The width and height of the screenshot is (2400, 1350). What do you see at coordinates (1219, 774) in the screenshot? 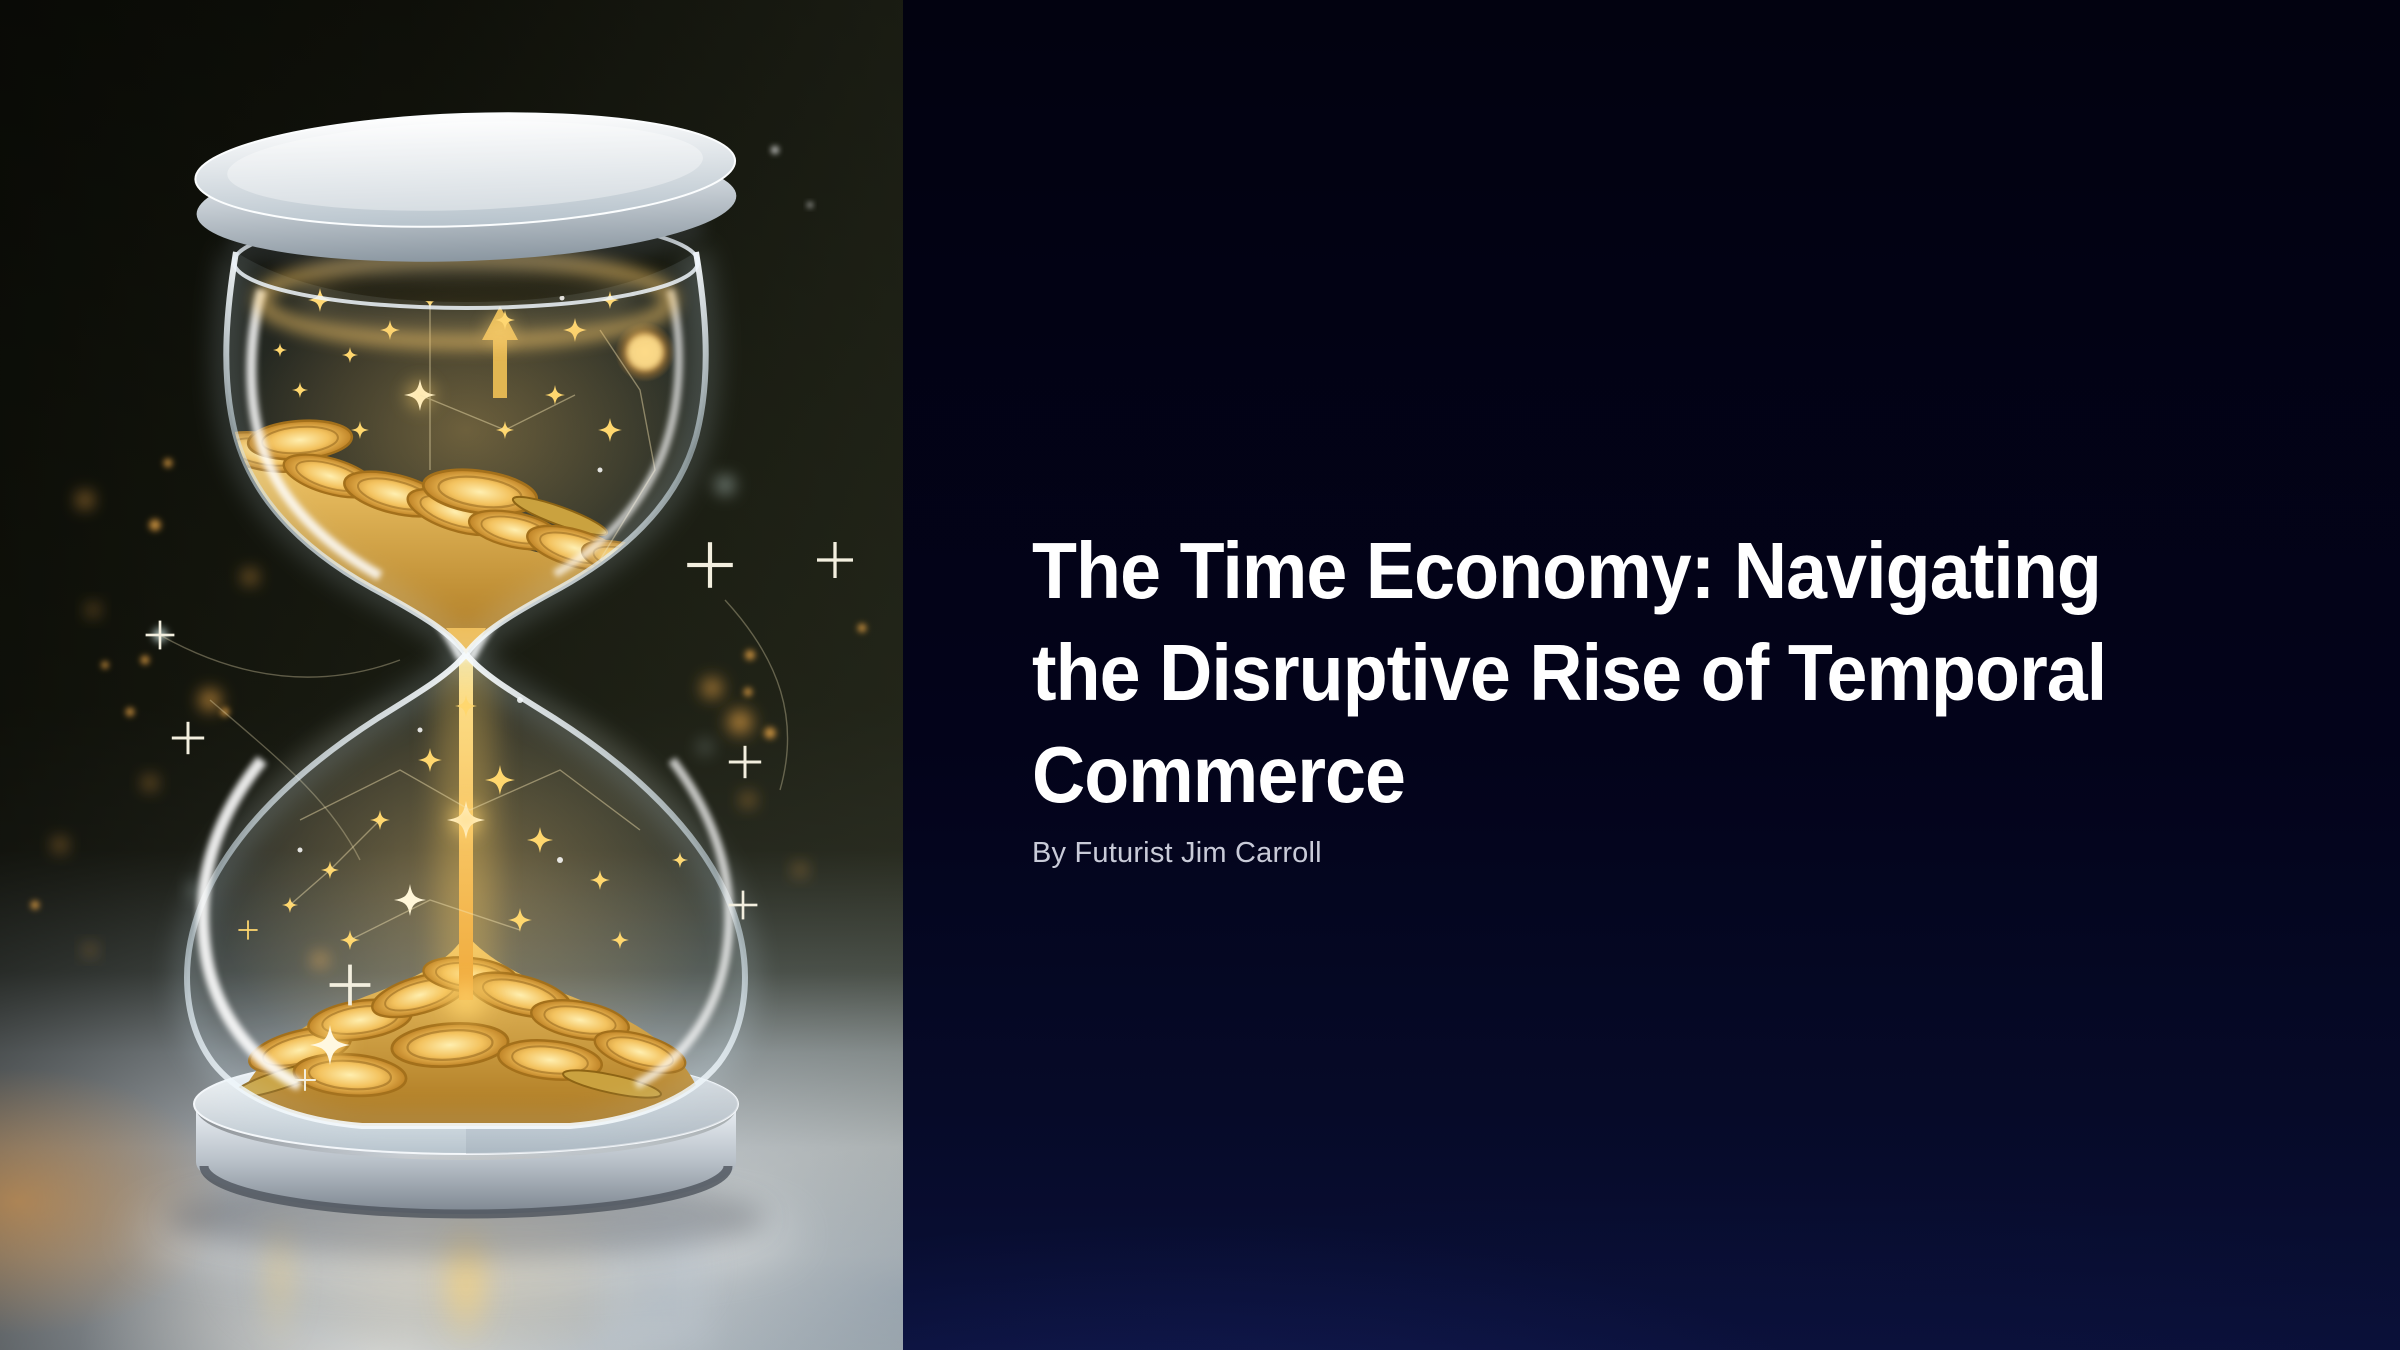
I see `slide-title-line: Commerce` at bounding box center [1219, 774].